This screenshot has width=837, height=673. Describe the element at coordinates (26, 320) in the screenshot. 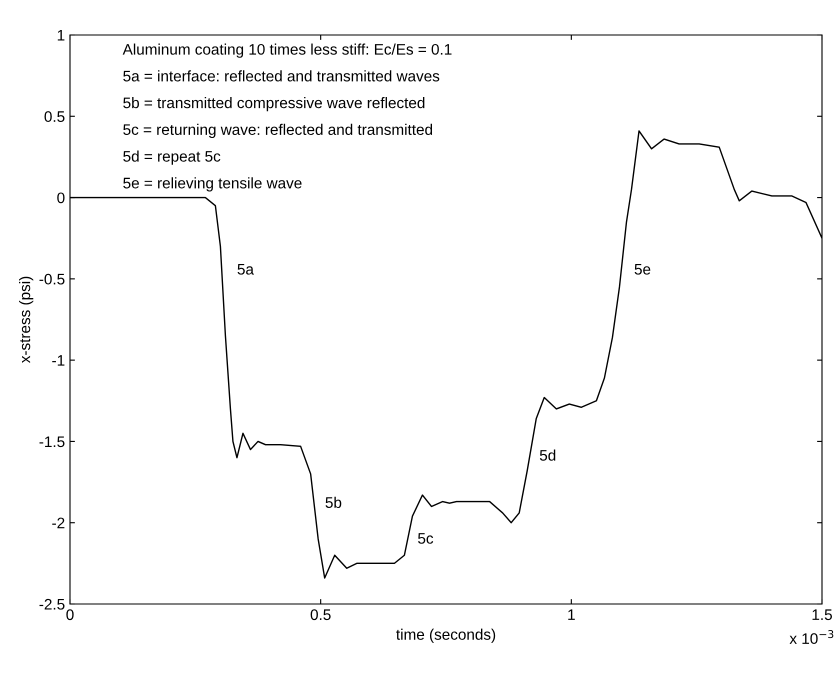

I see `y-axis-title: x-stress (psi)` at that location.